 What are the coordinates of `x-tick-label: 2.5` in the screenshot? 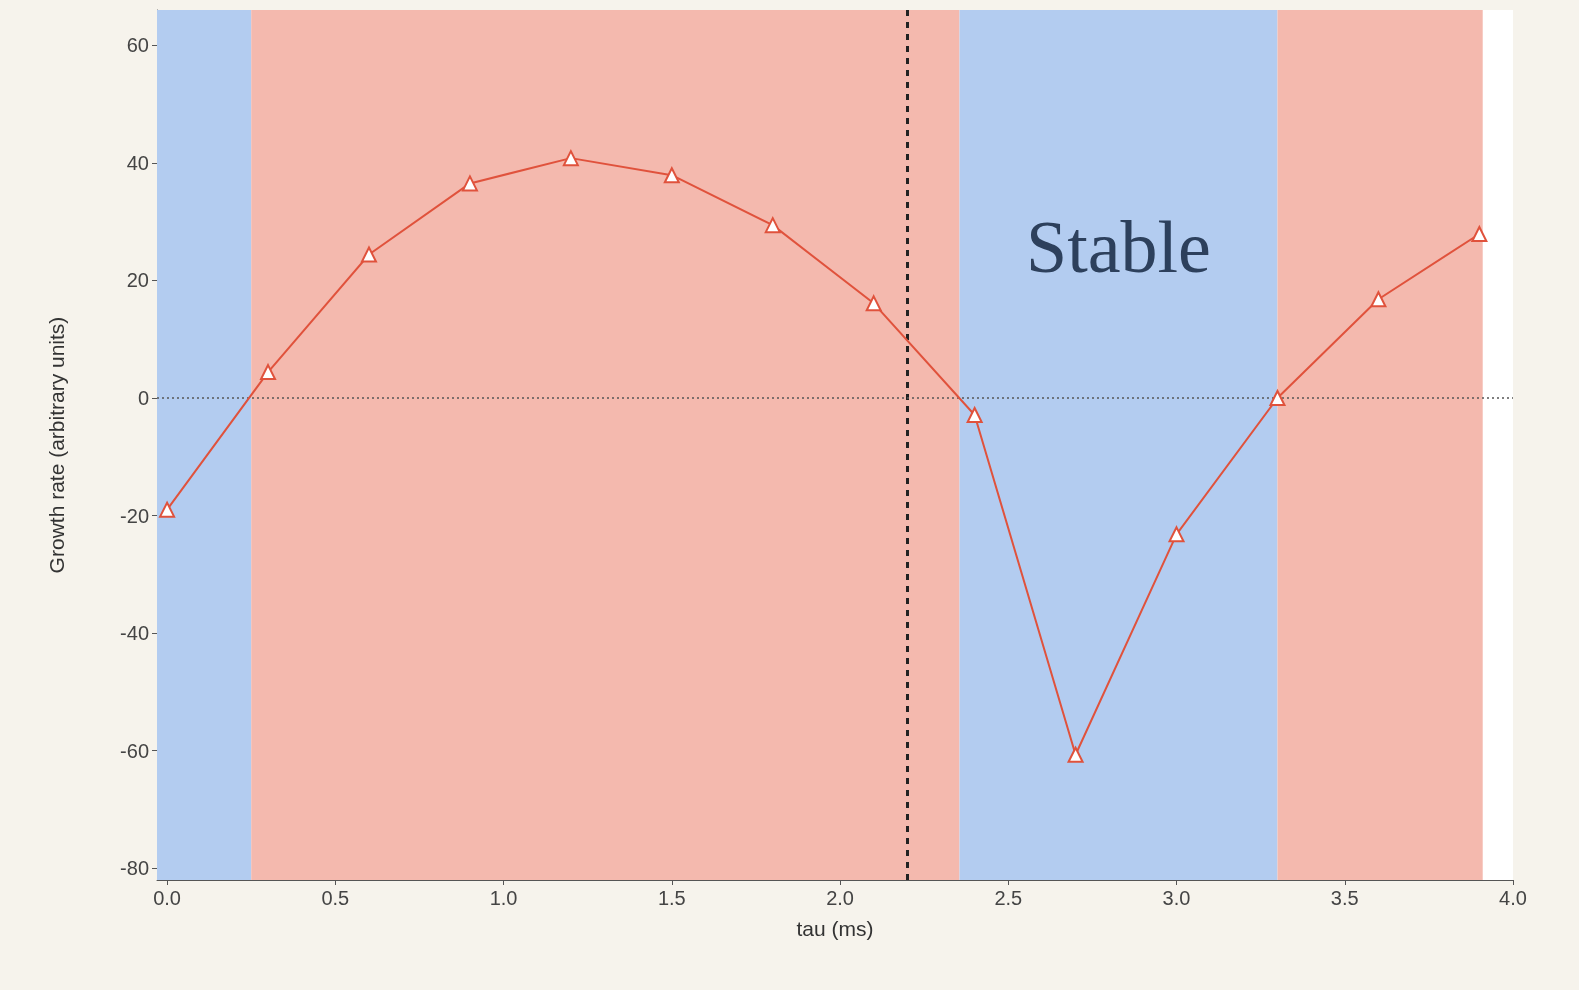 It's located at (1008, 898).